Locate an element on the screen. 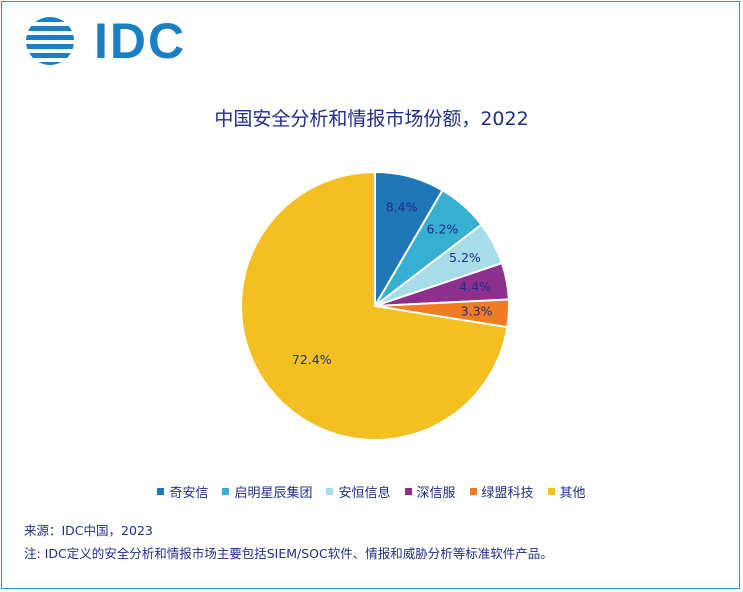  legend-item-3: 安恒信息 is located at coordinates (358, 491).